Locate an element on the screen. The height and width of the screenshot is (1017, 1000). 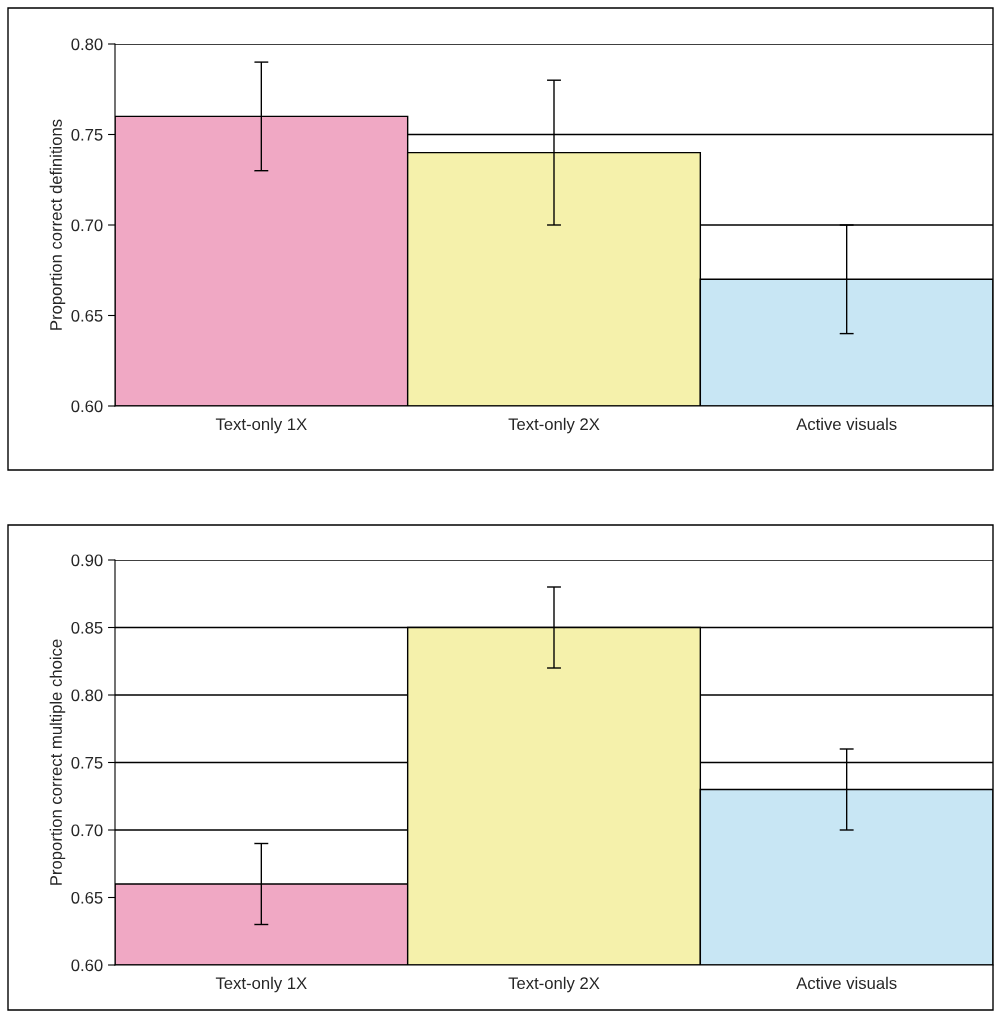
y-axis-title: Proportion correct multiple choice is located at coordinates (57, 762).